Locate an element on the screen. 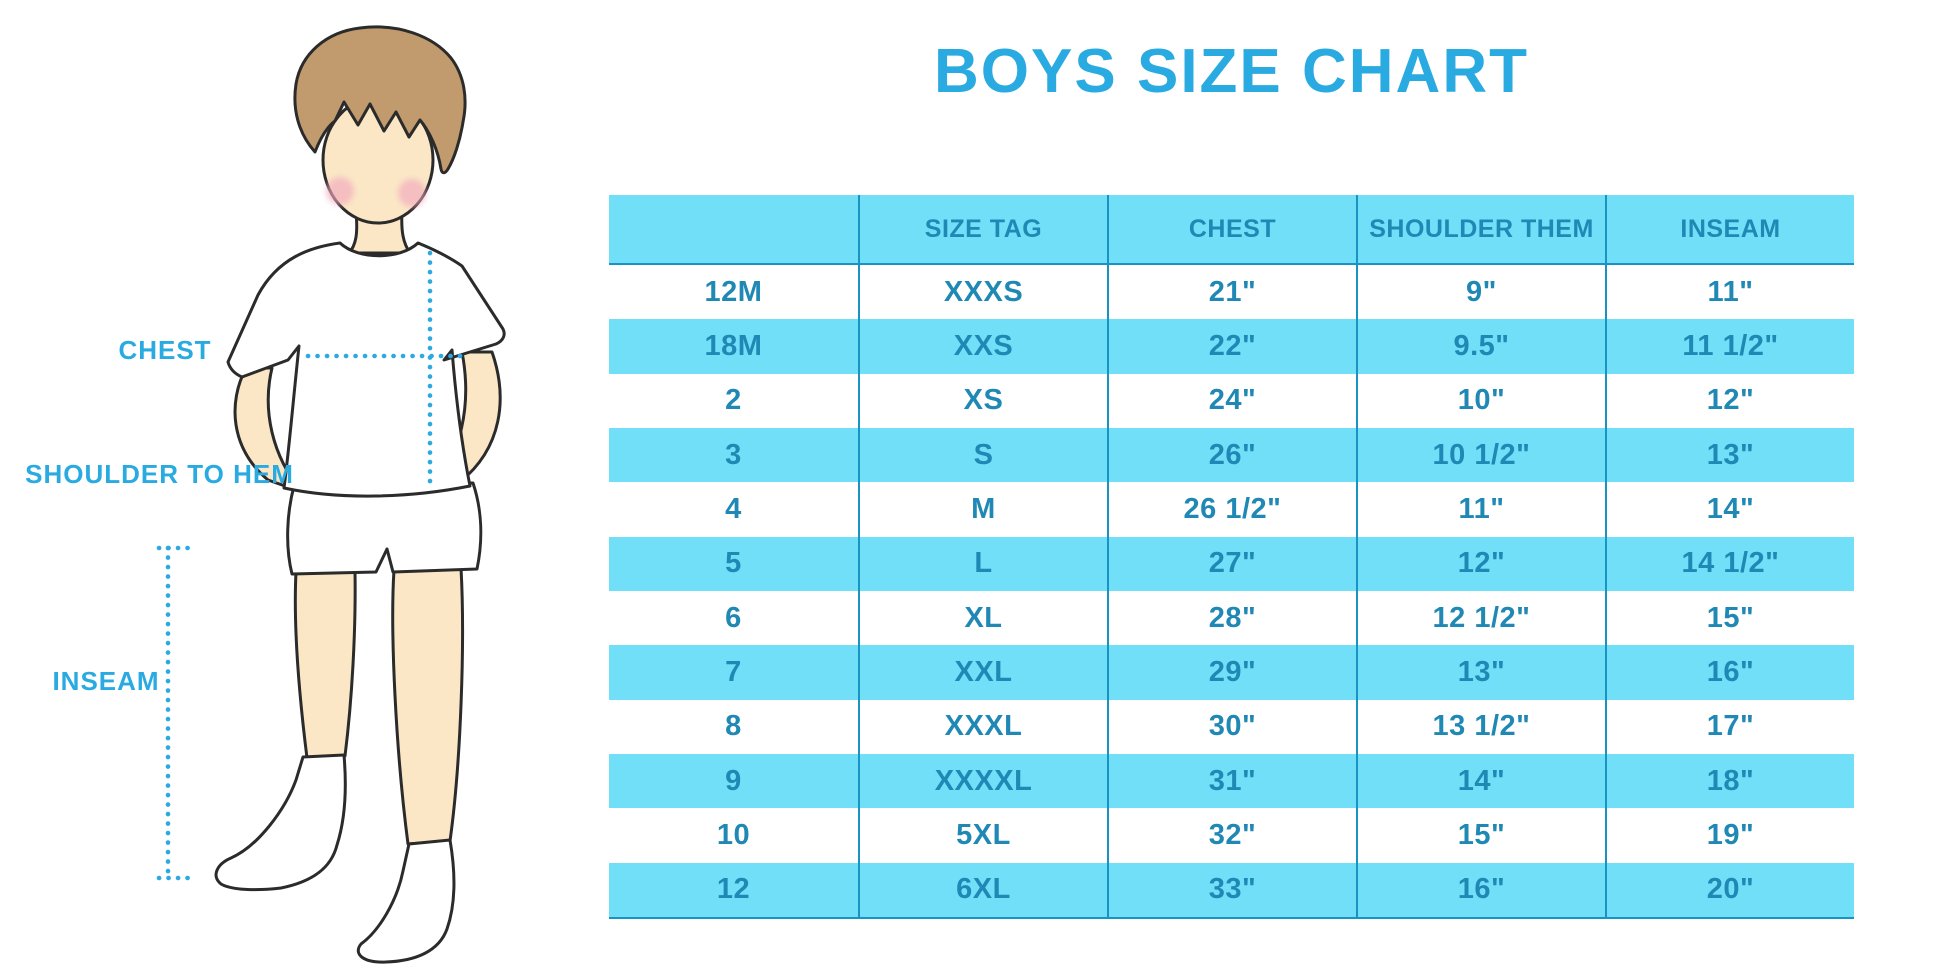 This screenshot has height=973, width=1946. header-cell-blank is located at coordinates (733, 230).